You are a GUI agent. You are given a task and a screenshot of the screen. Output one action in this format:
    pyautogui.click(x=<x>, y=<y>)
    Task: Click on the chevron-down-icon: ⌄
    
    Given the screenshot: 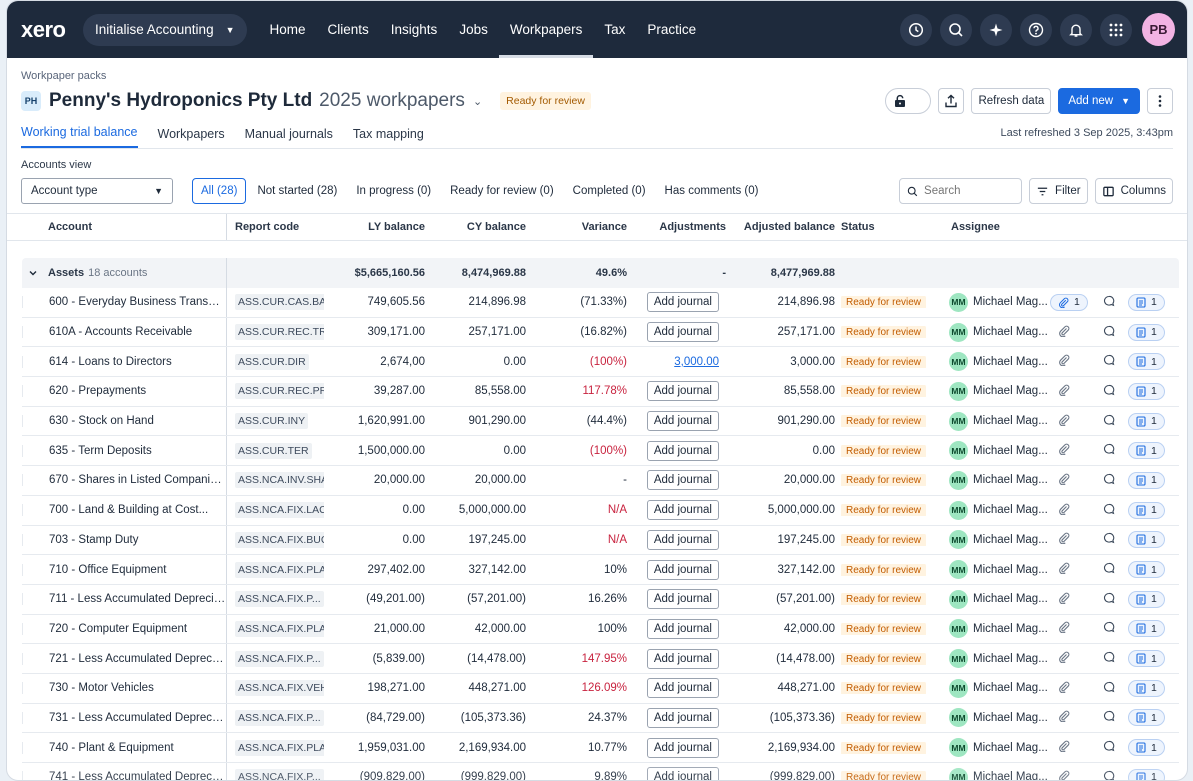 What is the action you would take?
    pyautogui.click(x=477, y=101)
    